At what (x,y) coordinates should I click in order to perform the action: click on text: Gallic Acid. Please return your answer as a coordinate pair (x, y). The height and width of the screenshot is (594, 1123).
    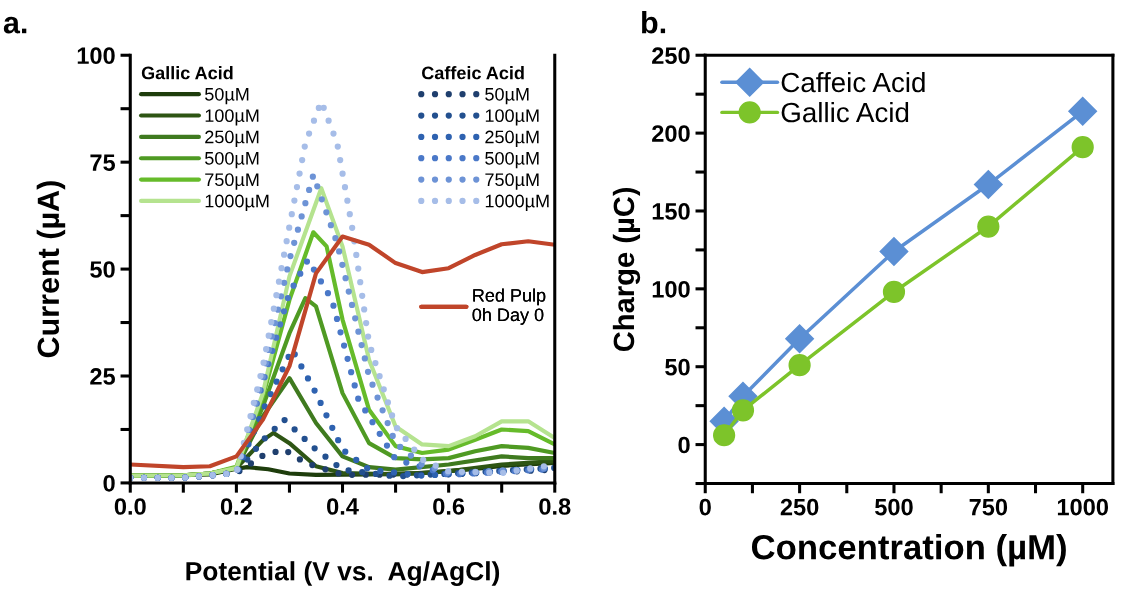
    Looking at the image, I should click on (187, 73).